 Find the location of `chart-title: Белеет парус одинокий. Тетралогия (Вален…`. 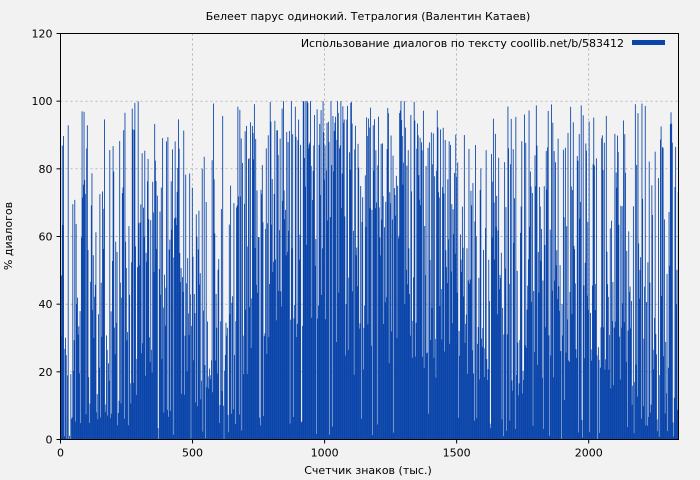

chart-title: Белеет парус одинокий. Тетралогия (Вален… is located at coordinates (368, 16).